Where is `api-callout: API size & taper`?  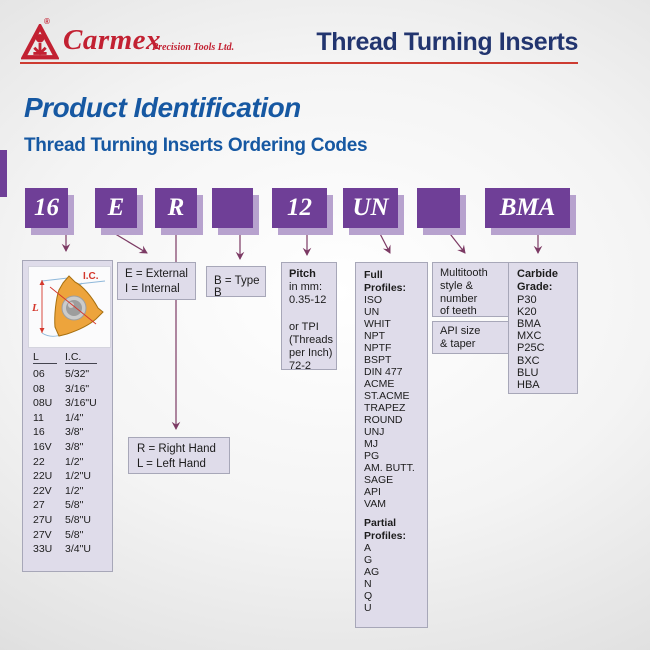 api-callout: API size & taper is located at coordinates (472, 337).